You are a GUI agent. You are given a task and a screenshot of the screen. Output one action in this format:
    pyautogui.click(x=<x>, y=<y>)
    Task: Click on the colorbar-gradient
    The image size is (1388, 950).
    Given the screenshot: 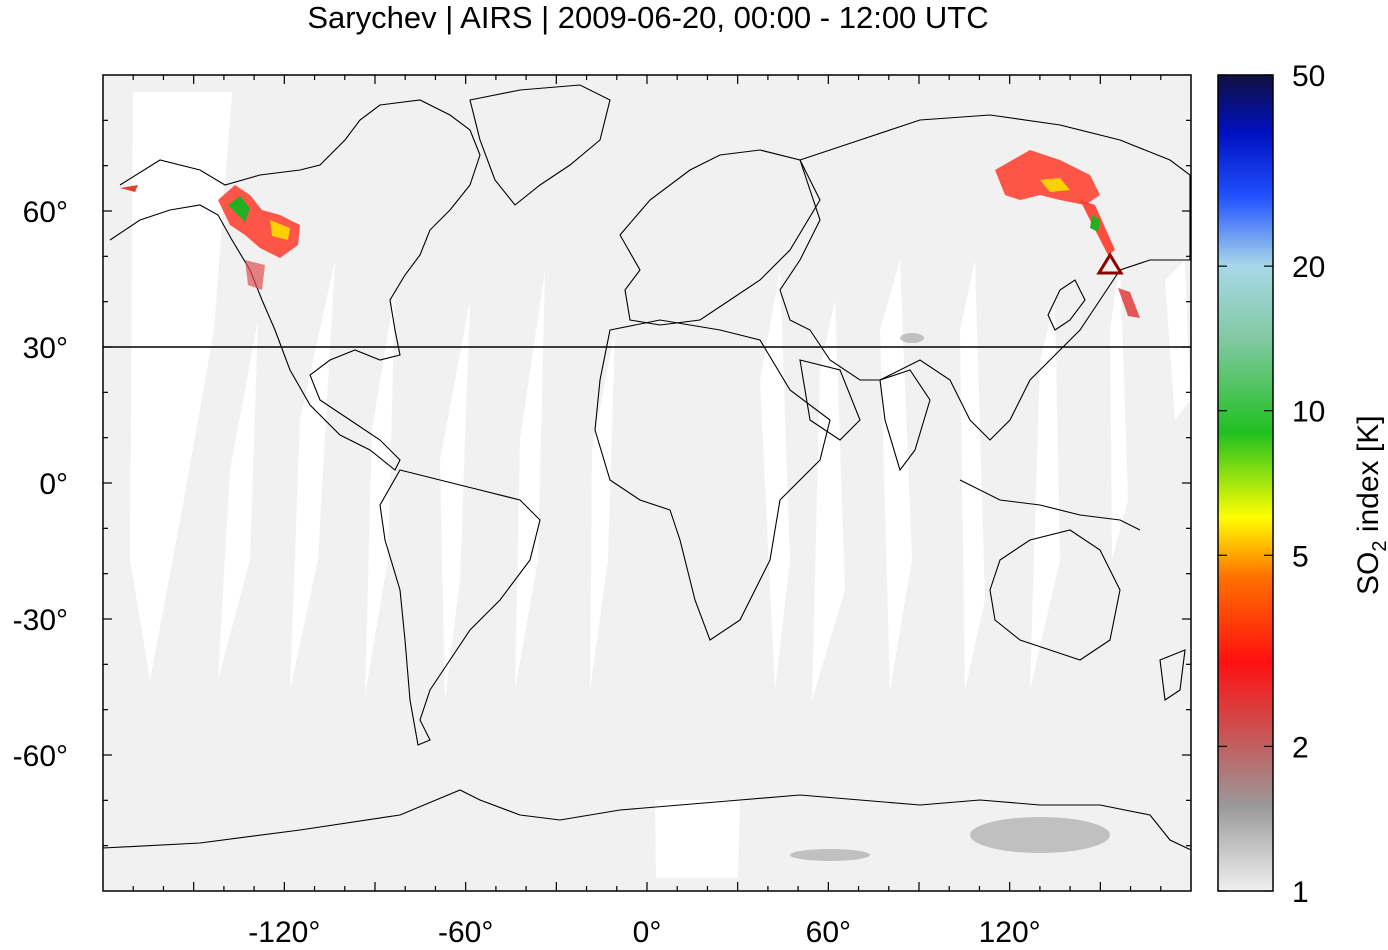 What is the action you would take?
    pyautogui.click(x=1245, y=483)
    